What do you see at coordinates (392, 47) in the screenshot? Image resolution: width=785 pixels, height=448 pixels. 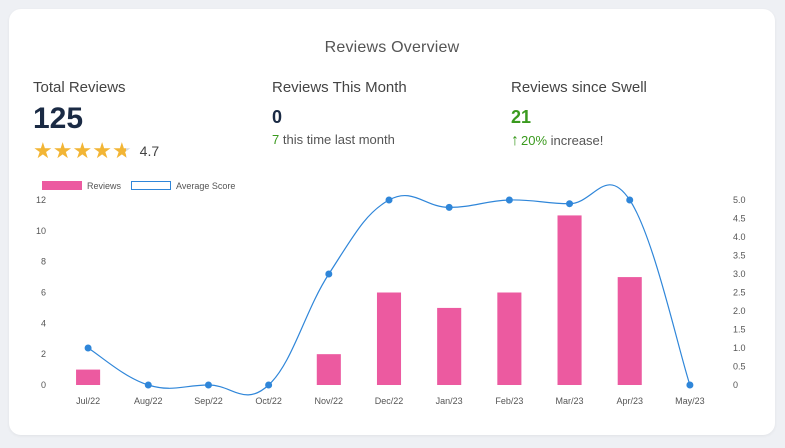 I see `card-title: Reviews Overview` at bounding box center [392, 47].